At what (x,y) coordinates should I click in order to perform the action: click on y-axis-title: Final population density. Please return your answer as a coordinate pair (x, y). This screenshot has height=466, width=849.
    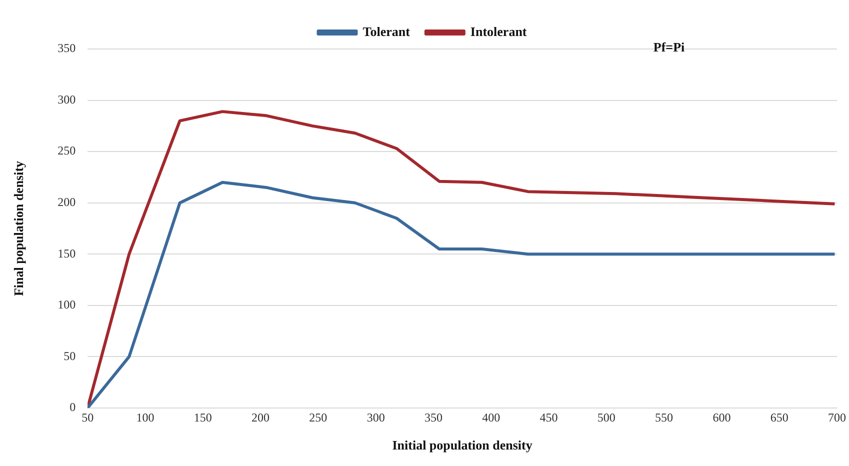
    Looking at the image, I should click on (18, 228).